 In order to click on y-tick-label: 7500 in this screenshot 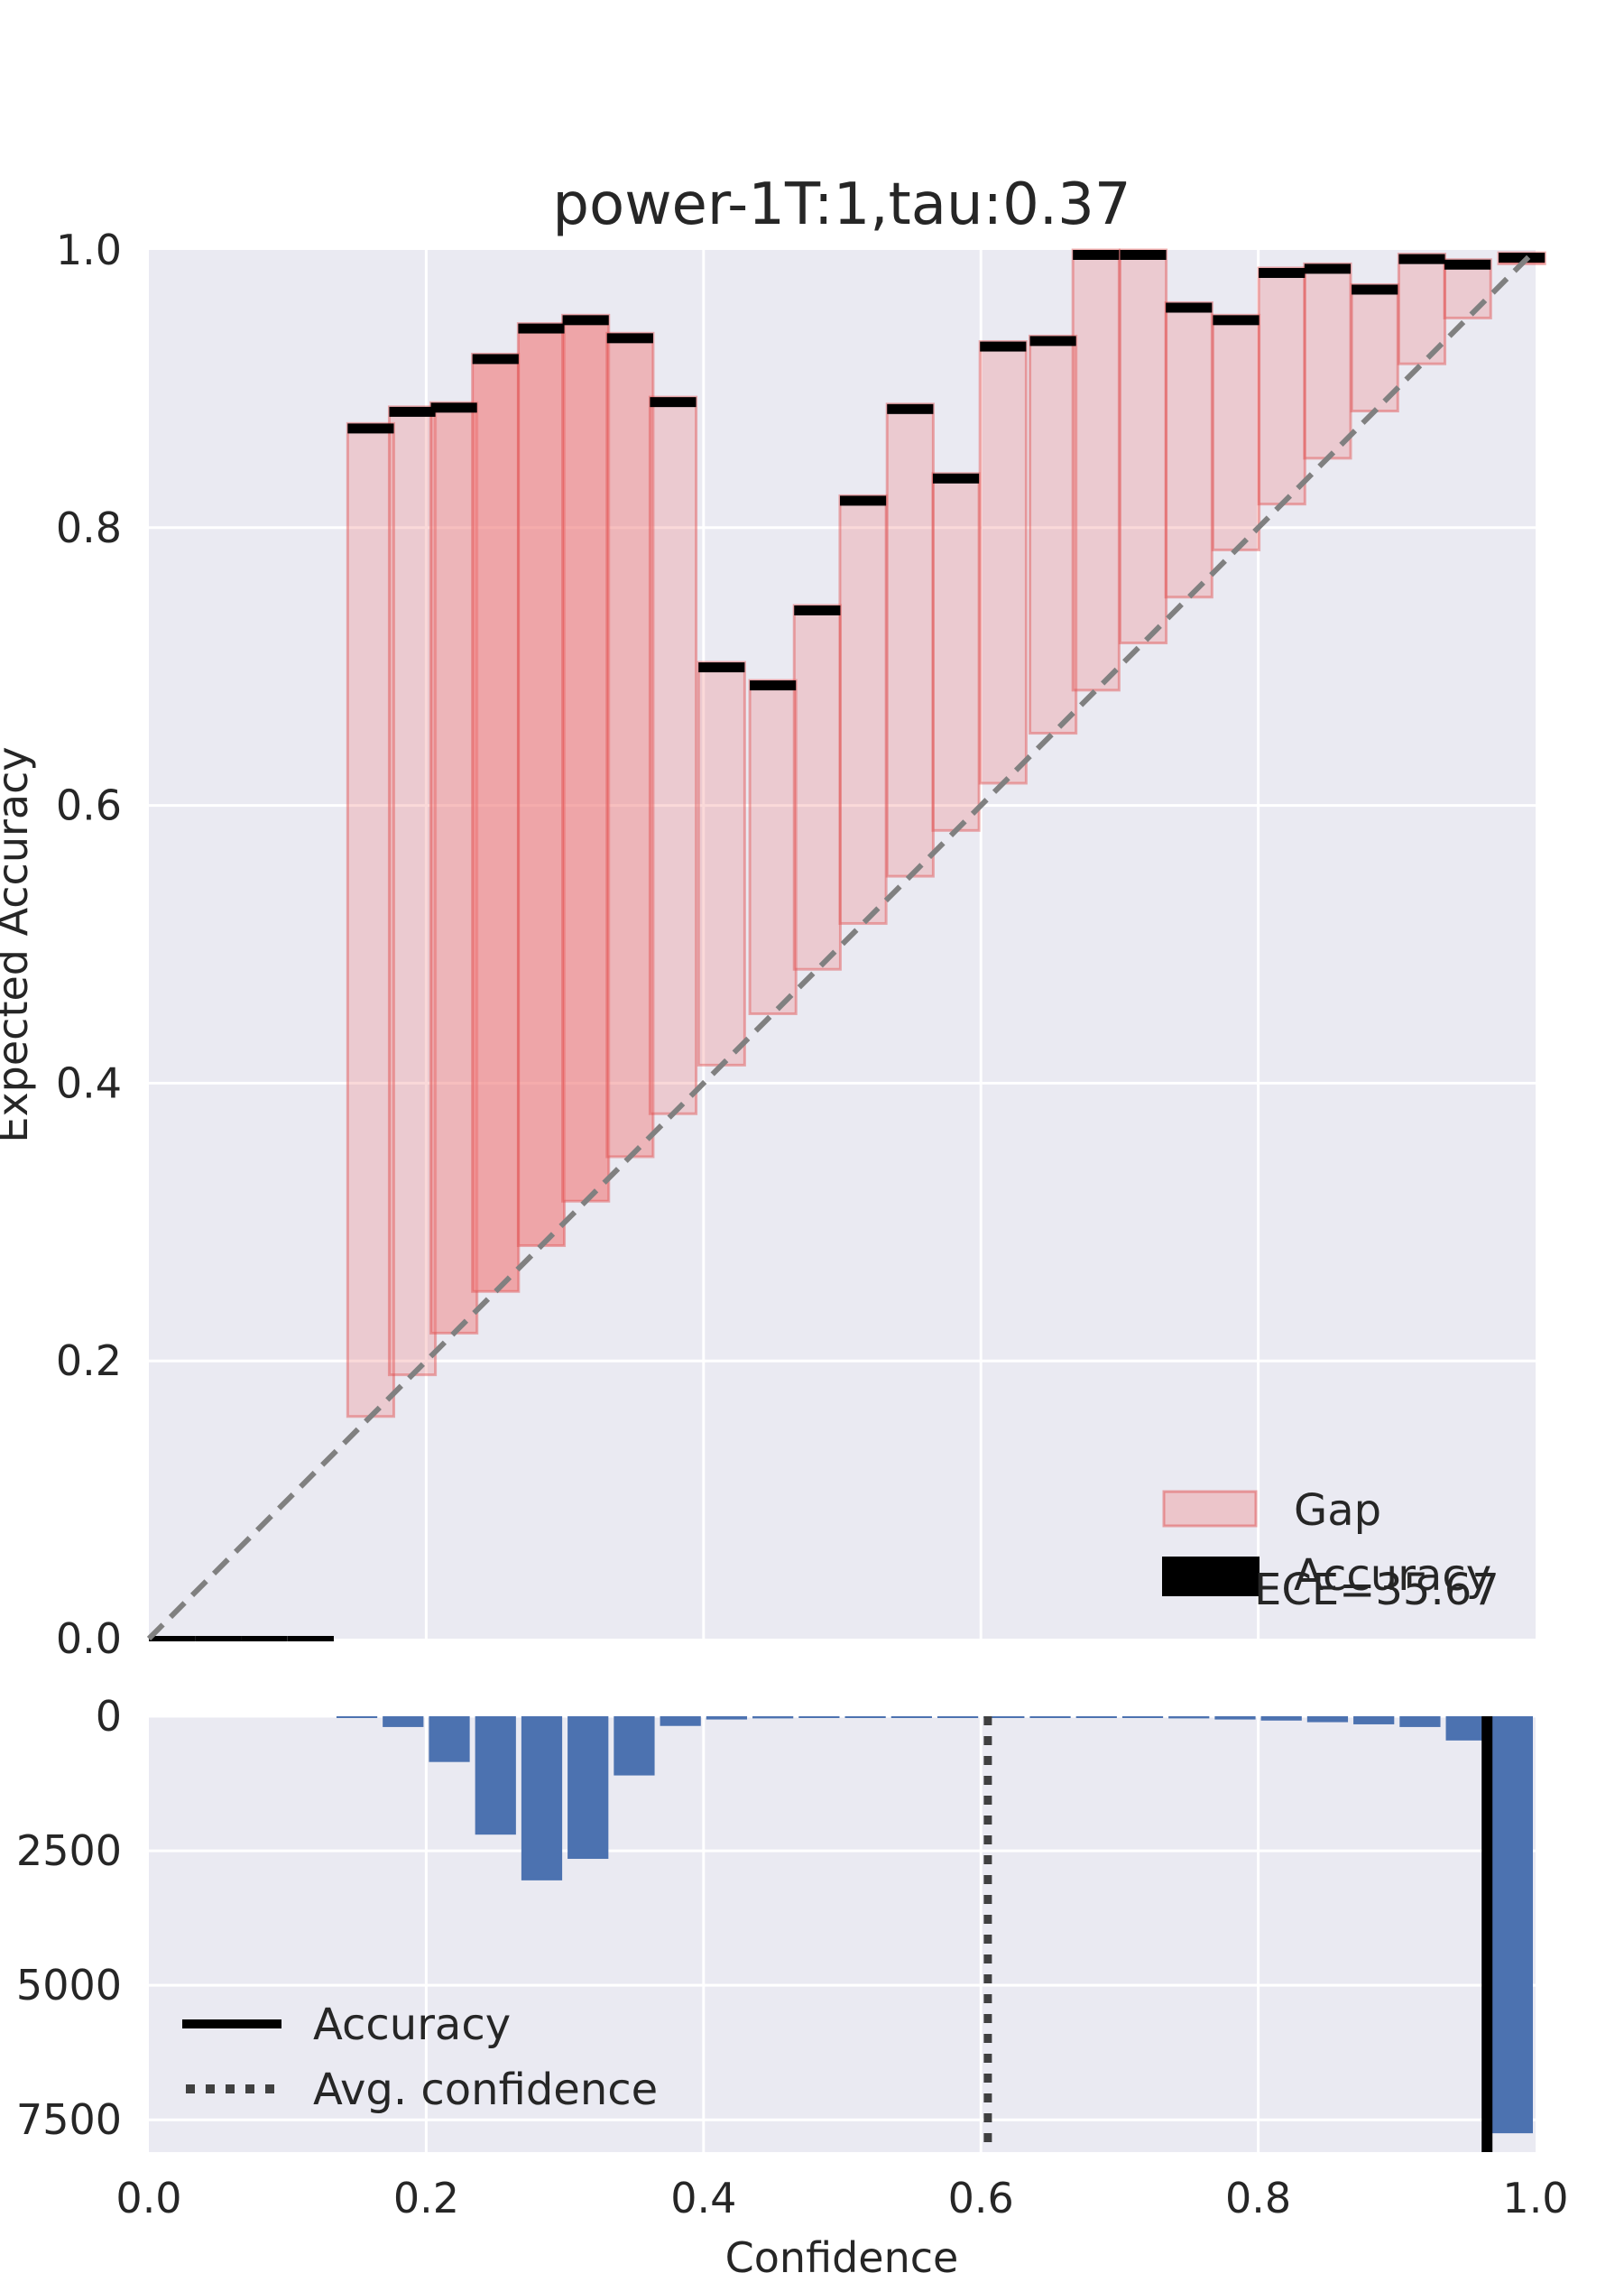, I will do `click(69, 2119)`.